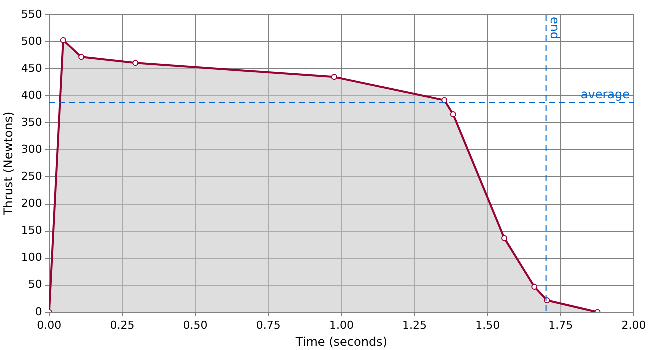  Describe the element at coordinates (31, 68) in the screenshot. I see `y-tick-label: 450` at that location.